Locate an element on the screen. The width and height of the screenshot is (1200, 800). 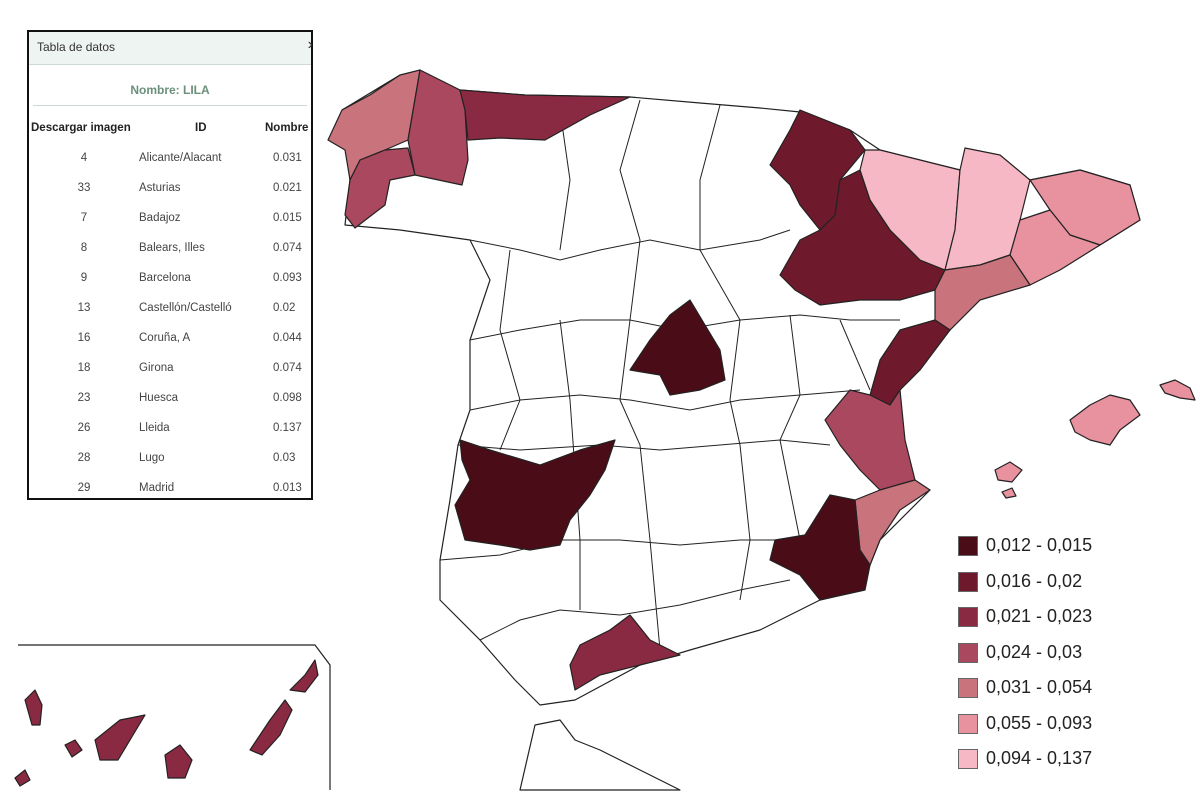
island-ibiza is located at coordinates (1008, 472).